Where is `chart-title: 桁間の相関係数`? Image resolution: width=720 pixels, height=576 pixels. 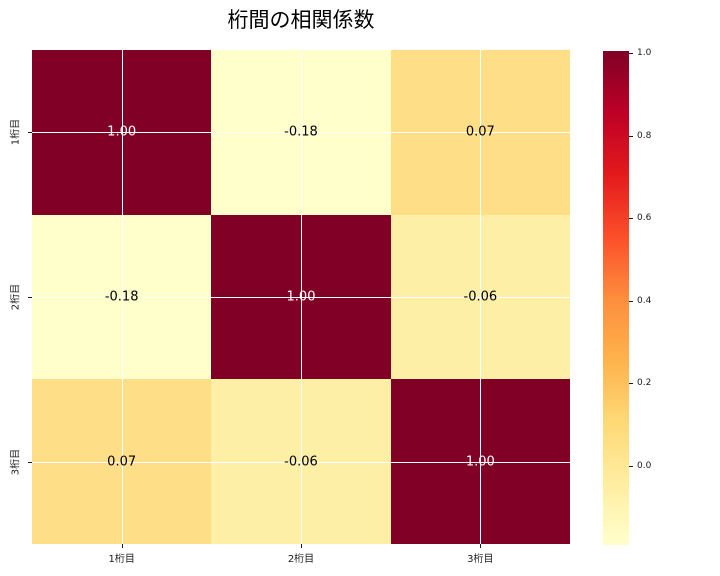
chart-title: 桁間の相関係数 is located at coordinates (301, 20).